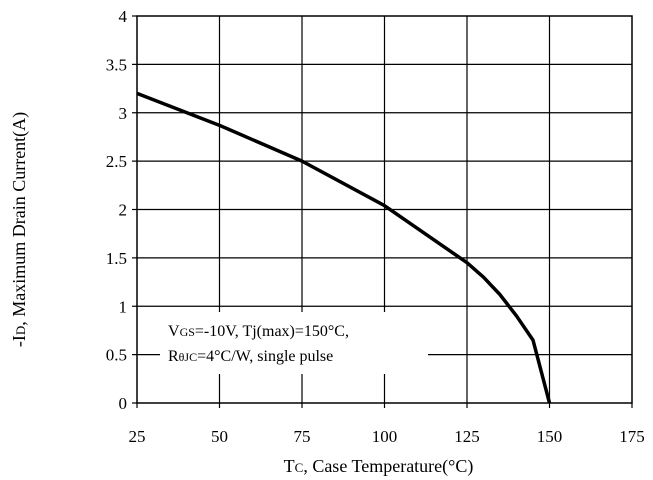  Describe the element at coordinates (272, 331) in the screenshot. I see `annotation-line-1-rest: =-10V, Tj(max)=150°C,` at that location.